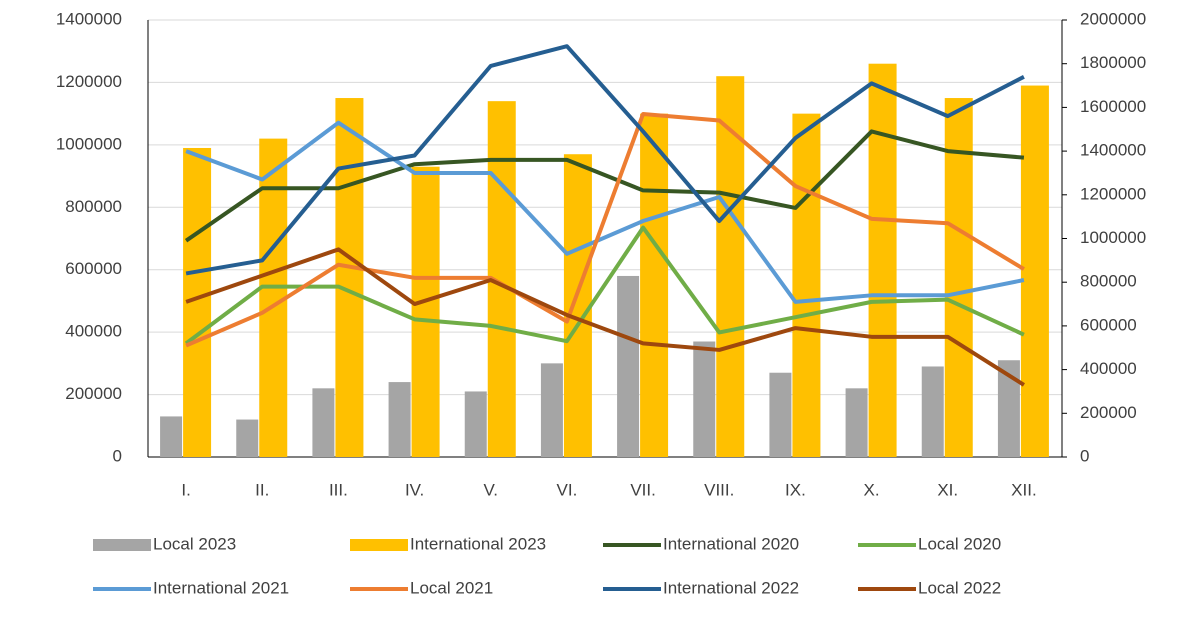 The image size is (1193, 643). What do you see at coordinates (338, 489) in the screenshot?
I see `x-tick-label: III.` at bounding box center [338, 489].